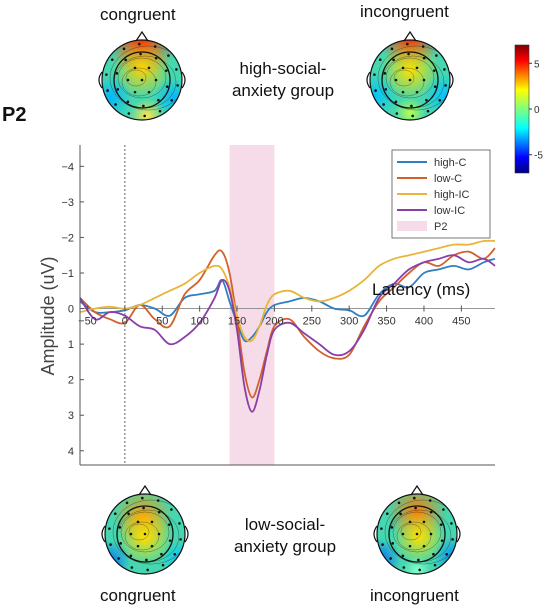  Describe the element at coordinates (237, 322) in the screenshot. I see `x-tick-label: 150` at that location.